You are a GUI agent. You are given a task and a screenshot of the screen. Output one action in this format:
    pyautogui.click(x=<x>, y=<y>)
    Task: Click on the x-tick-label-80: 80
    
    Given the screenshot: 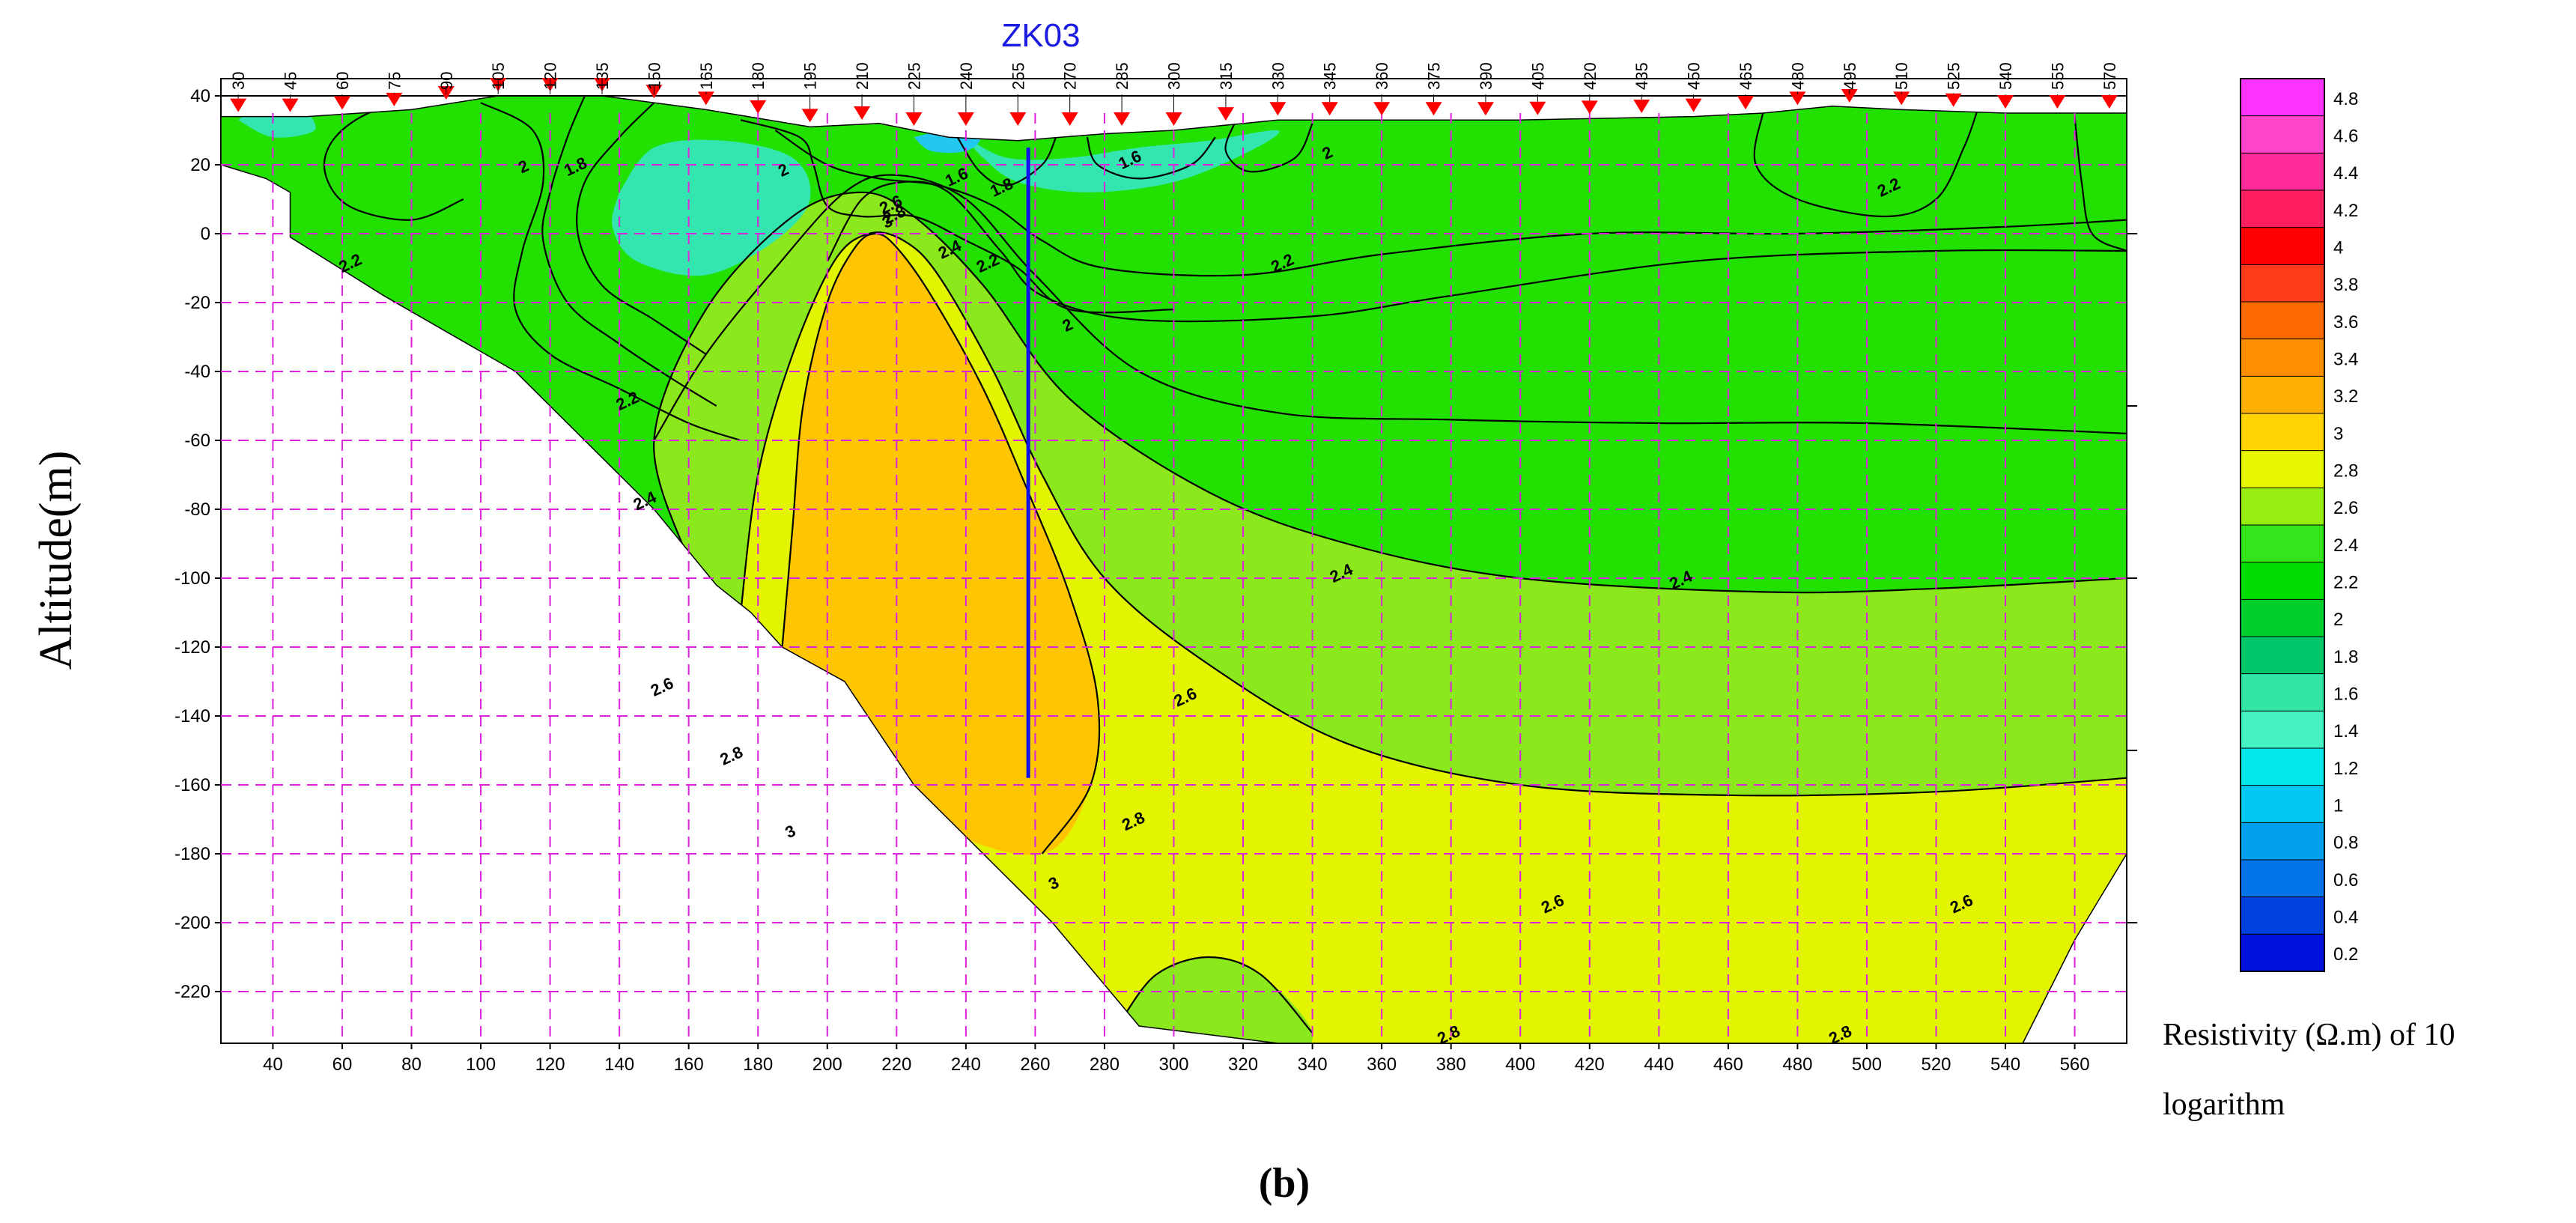 What is the action you would take?
    pyautogui.click(x=411, y=1064)
    